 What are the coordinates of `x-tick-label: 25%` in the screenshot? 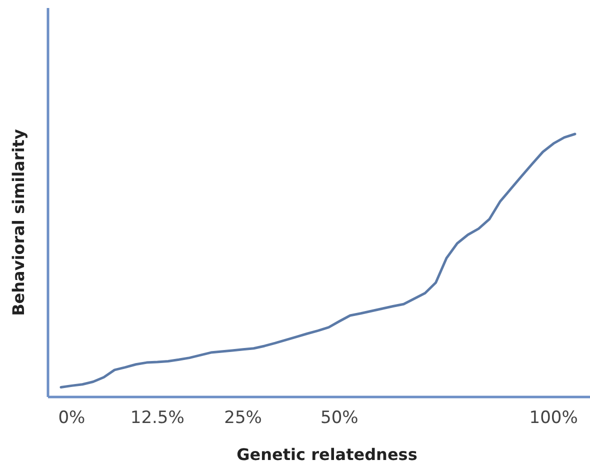 It's located at (243, 418).